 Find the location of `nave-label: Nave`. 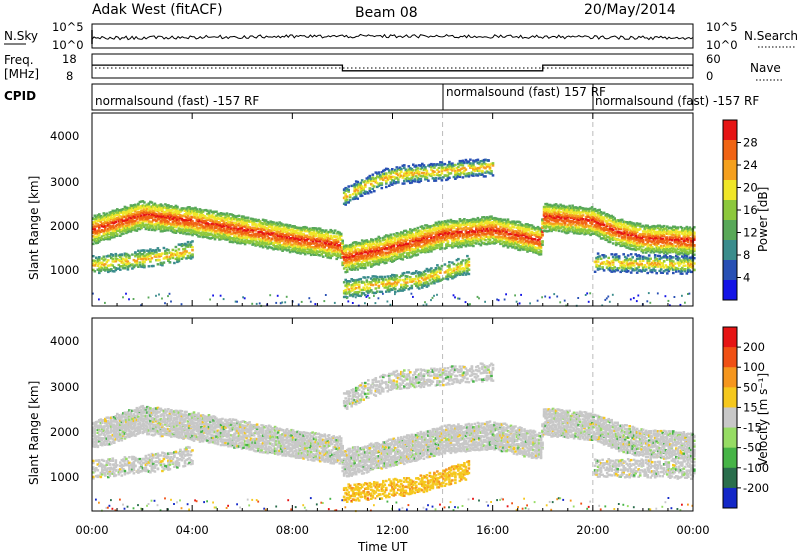

nave-label: Nave is located at coordinates (765, 68).